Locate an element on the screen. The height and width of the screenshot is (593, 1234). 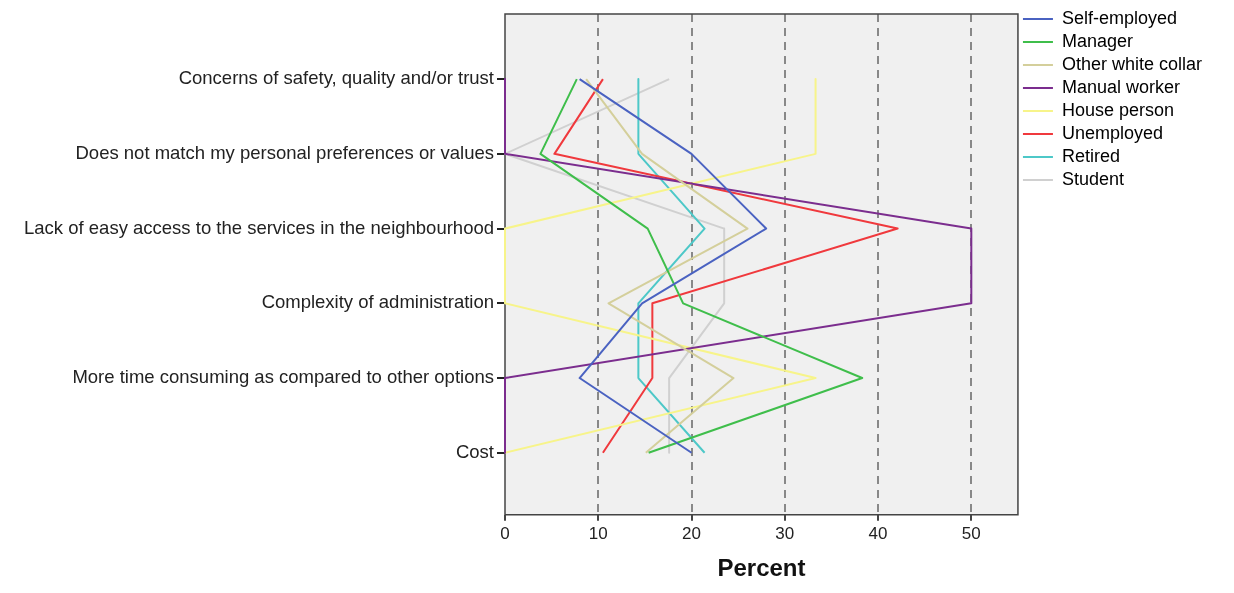
x-tick-label: 30 is located at coordinates (785, 533).